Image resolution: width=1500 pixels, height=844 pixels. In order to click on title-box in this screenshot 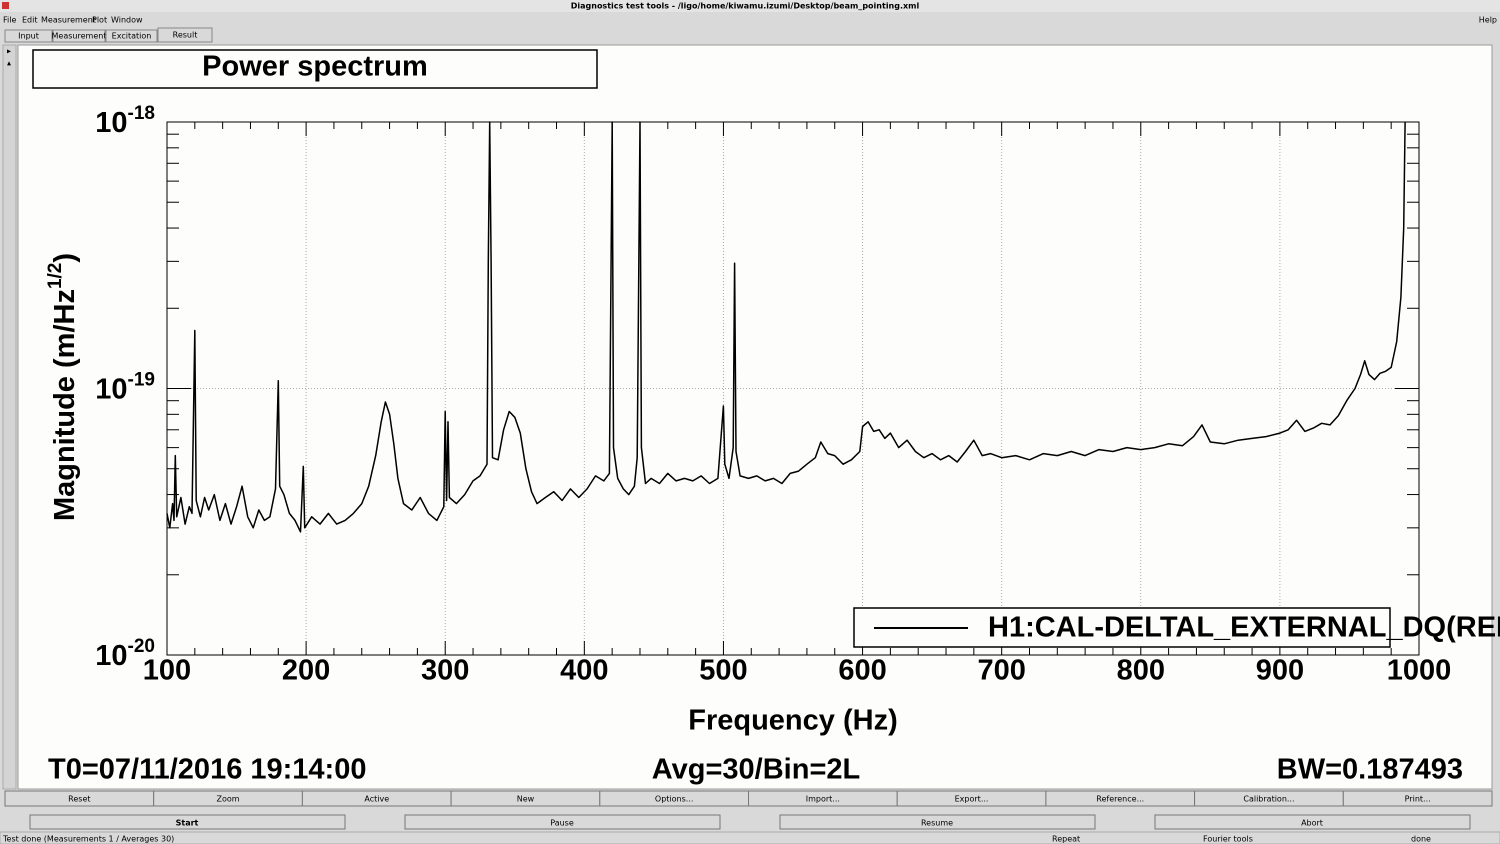, I will do `click(315, 69)`.